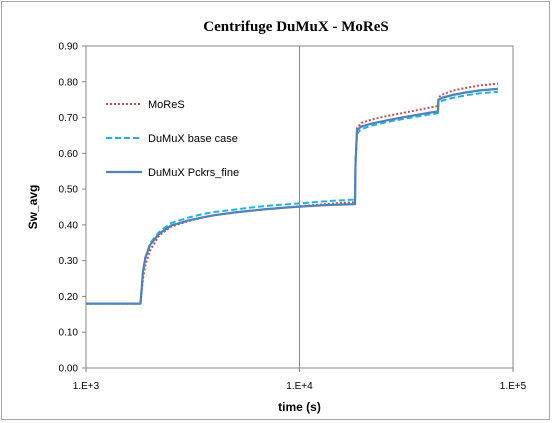 The width and height of the screenshot is (559, 423). I want to click on legend: MoReS DuMuX base case DuMuX Pckrs_fine, so click(172, 139).